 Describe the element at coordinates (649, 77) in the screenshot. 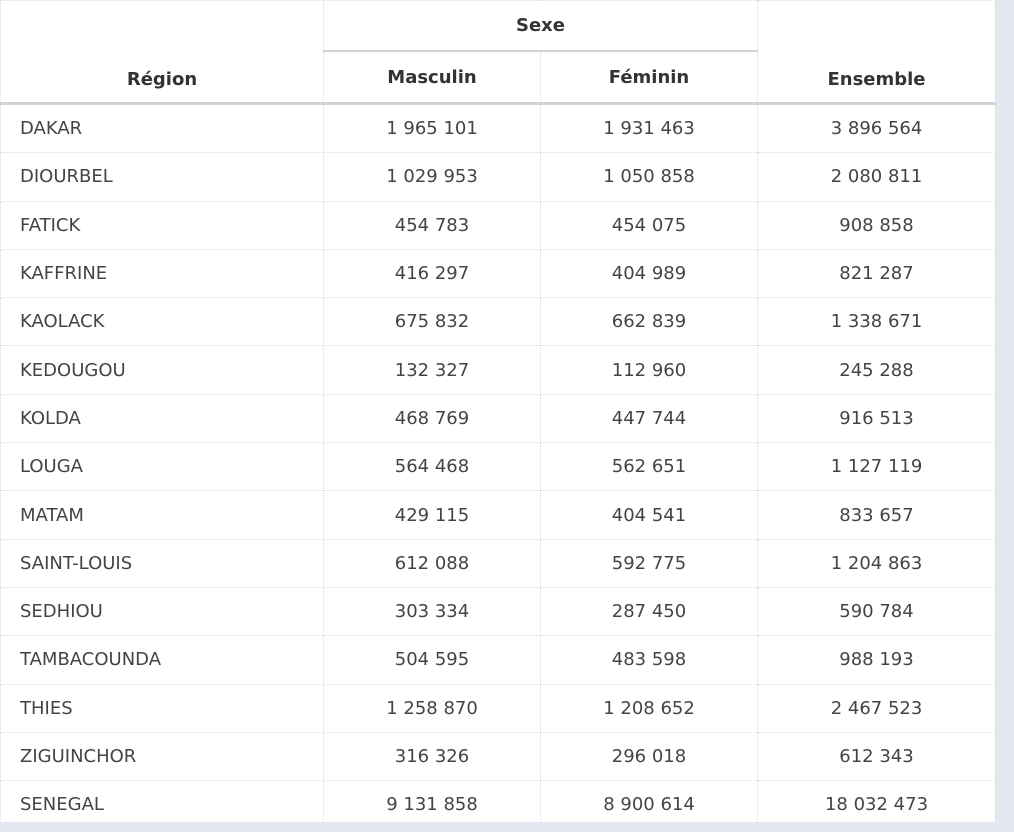

I see `header-feminin: Féminin` at that location.